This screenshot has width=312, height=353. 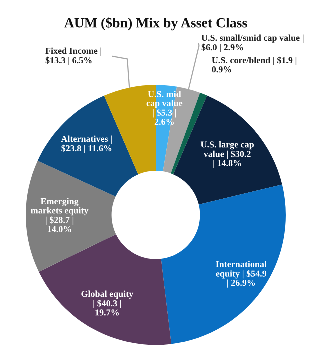 I want to click on data-label: | $40.3 | 19.7%, so click(x=108, y=308).